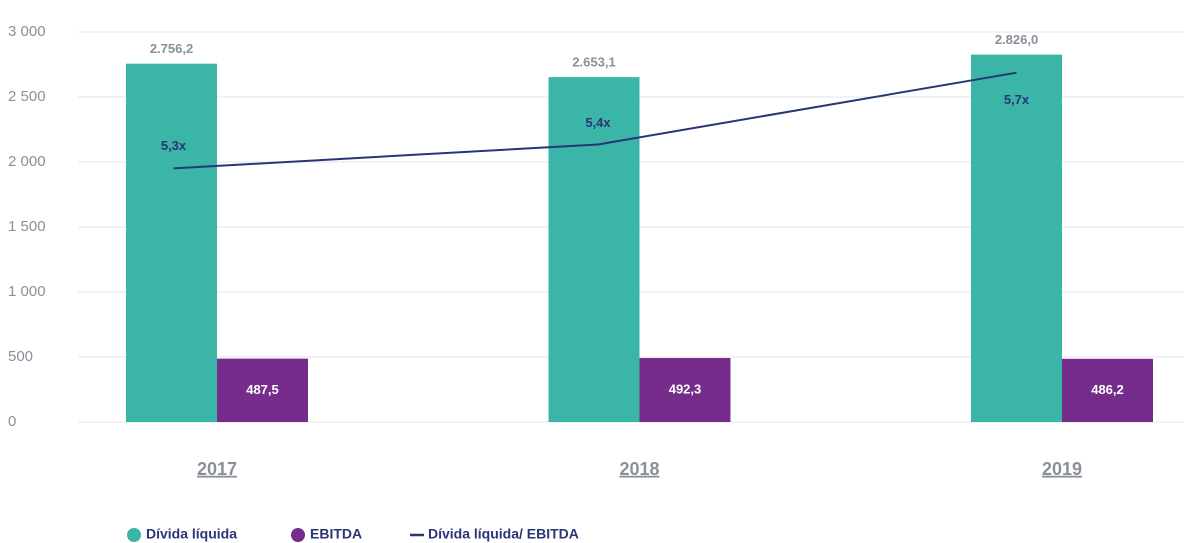  I want to click on data-label: 492,3, so click(685, 388).